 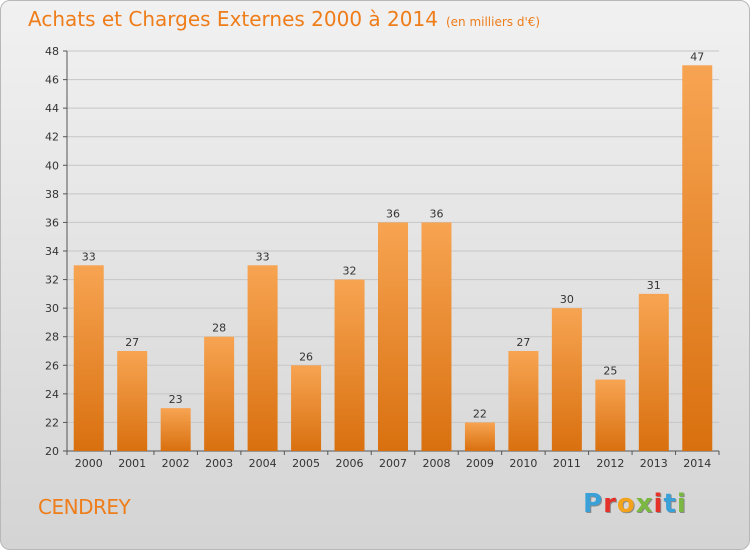 I want to click on bar-2013, so click(x=653, y=372).